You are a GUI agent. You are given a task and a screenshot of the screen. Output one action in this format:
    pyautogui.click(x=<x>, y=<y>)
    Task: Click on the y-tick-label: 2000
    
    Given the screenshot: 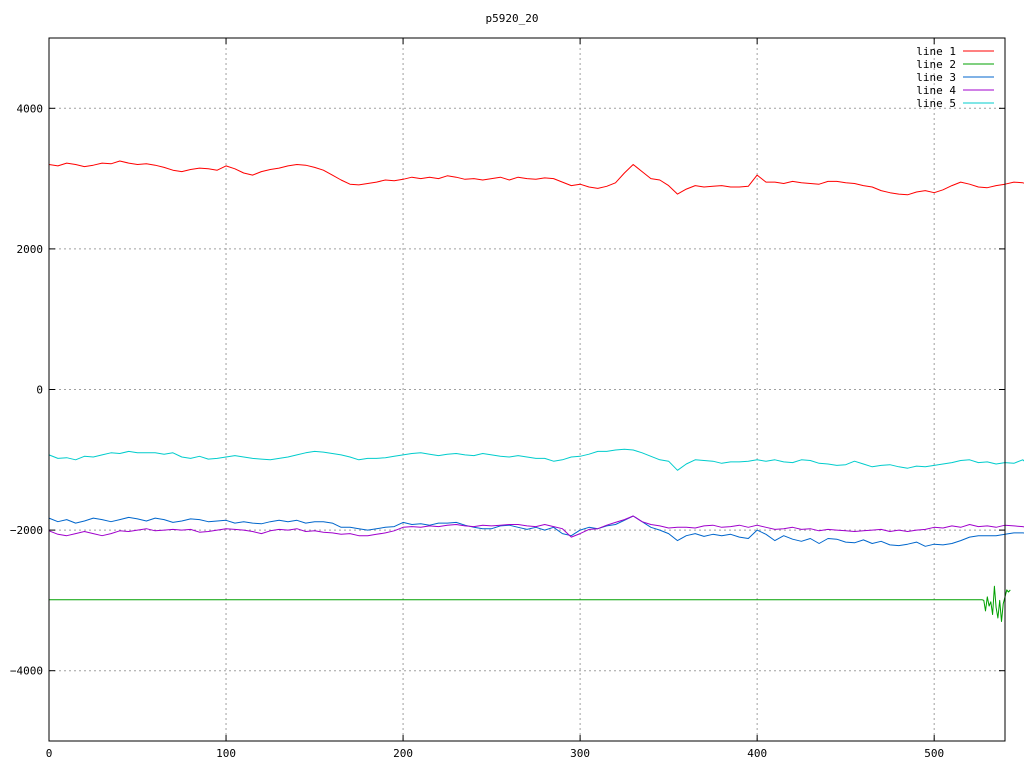 What is the action you would take?
    pyautogui.click(x=30, y=249)
    